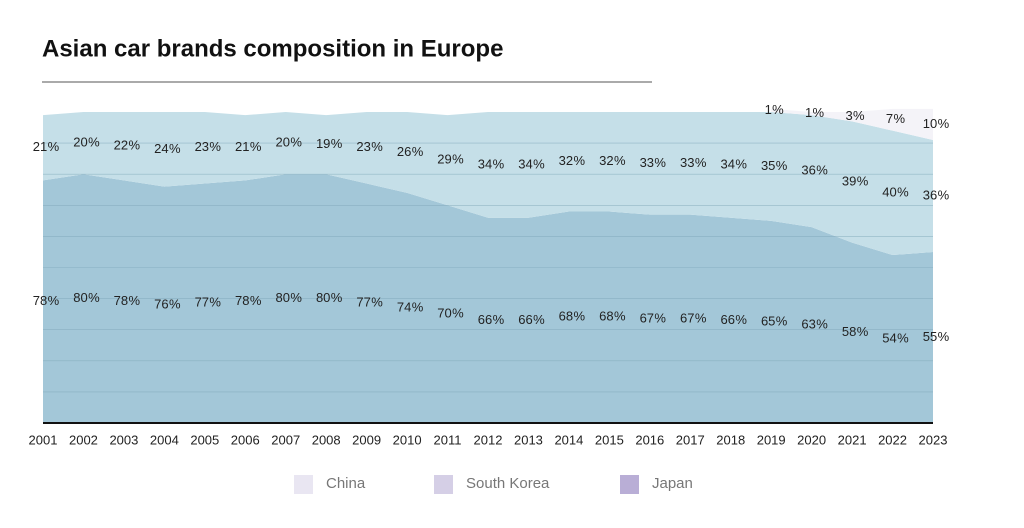 The height and width of the screenshot is (528, 1024). Describe the element at coordinates (568, 439) in the screenshot. I see `x-tick-label: 2014` at that location.